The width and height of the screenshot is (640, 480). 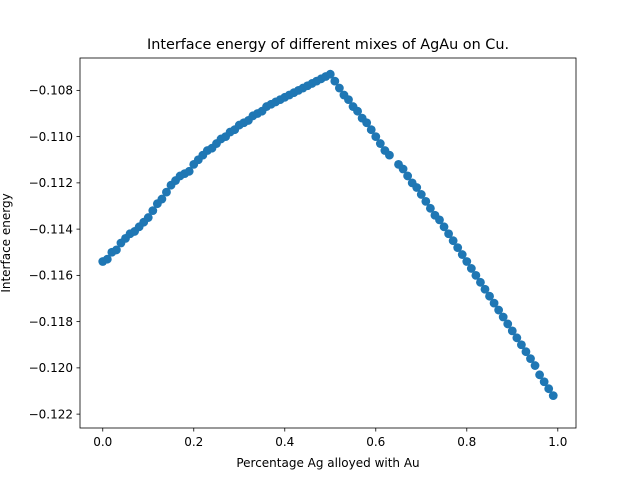 What do you see at coordinates (284, 442) in the screenshot?
I see `x-tick-label: 0.4` at bounding box center [284, 442].